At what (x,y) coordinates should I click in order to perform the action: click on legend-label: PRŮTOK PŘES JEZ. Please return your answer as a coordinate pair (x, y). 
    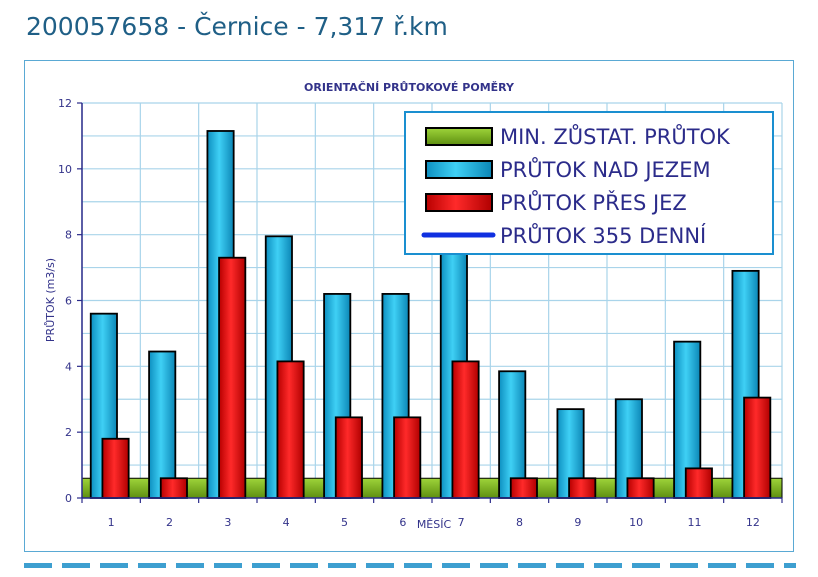
    Looking at the image, I should click on (593, 202).